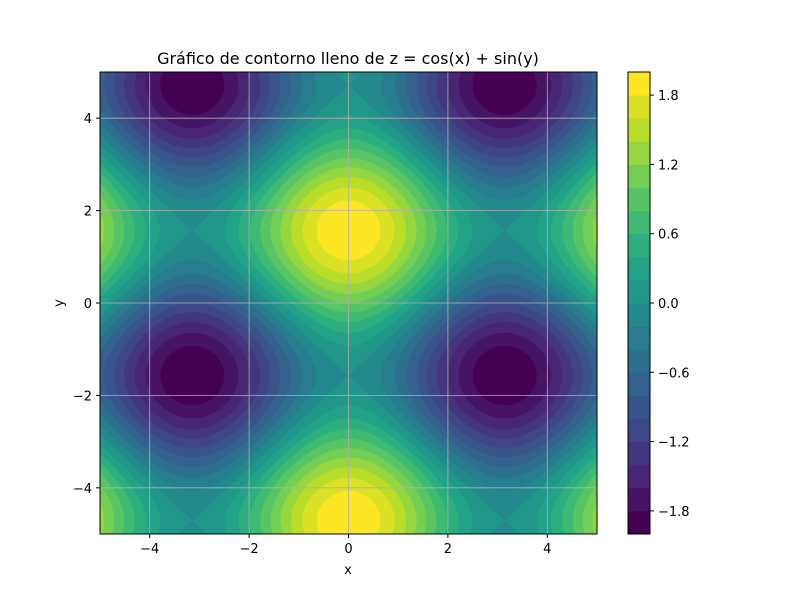  Describe the element at coordinates (674, 512) in the screenshot. I see `colorbar-tick-label: −1.8` at that location.